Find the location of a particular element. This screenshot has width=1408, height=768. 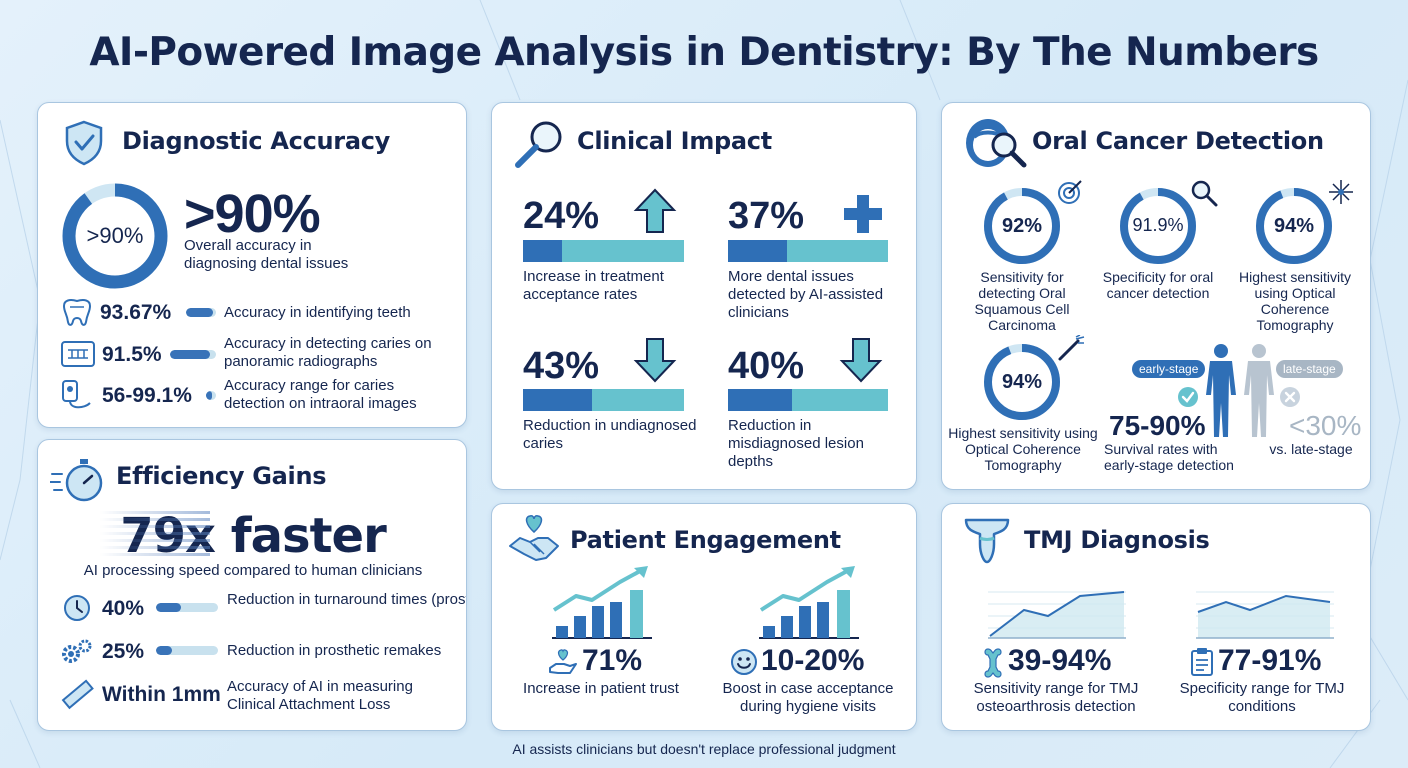

specificity-ring is located at coordinates (1158, 226).